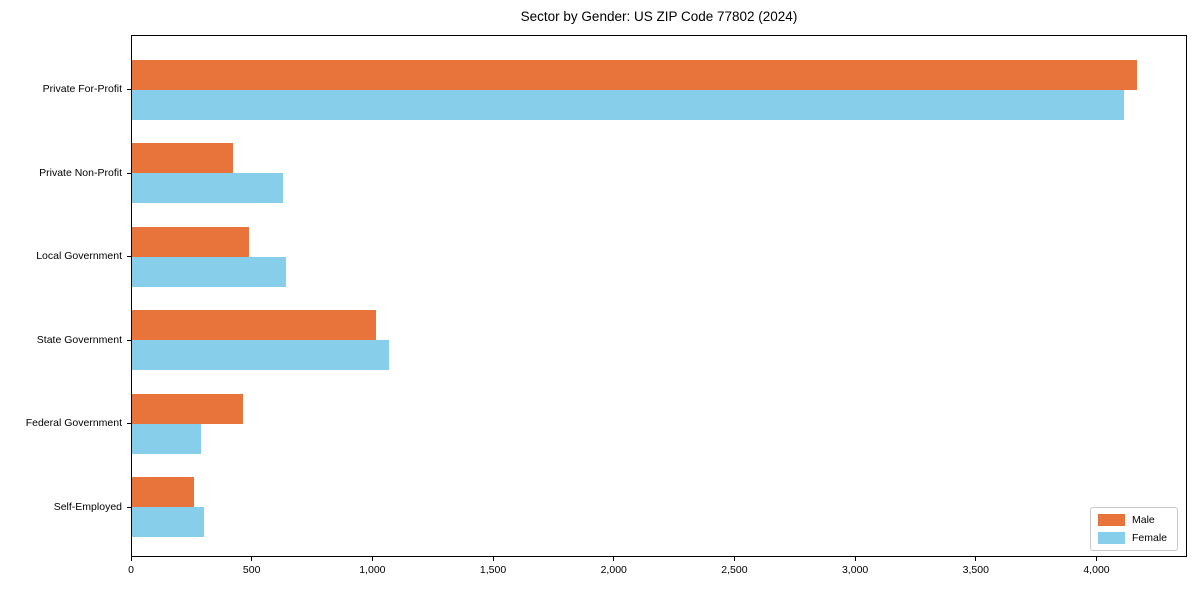  Describe the element at coordinates (80, 172) in the screenshot. I see `y-tick-label-private-non-profit: Private Non-Profit` at that location.